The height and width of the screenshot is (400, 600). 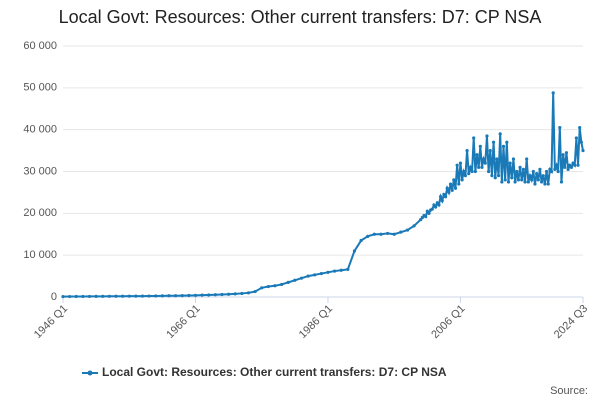 I want to click on source: Source:, so click(x=569, y=391).